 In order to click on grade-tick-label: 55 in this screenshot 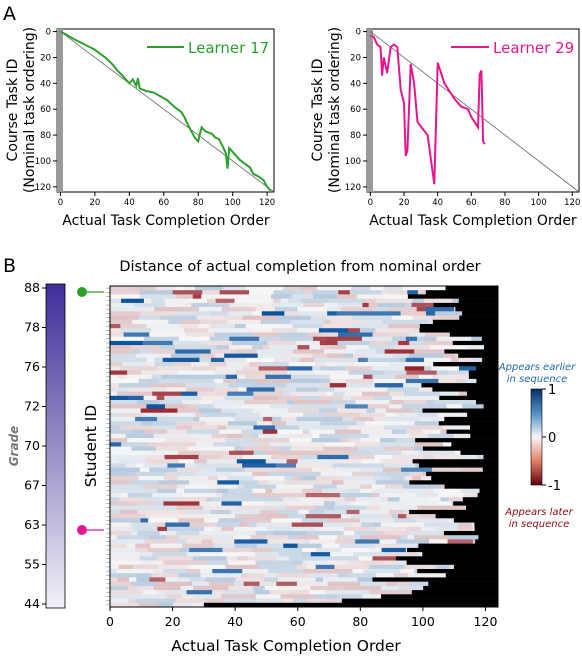, I will do `click(32, 564)`.